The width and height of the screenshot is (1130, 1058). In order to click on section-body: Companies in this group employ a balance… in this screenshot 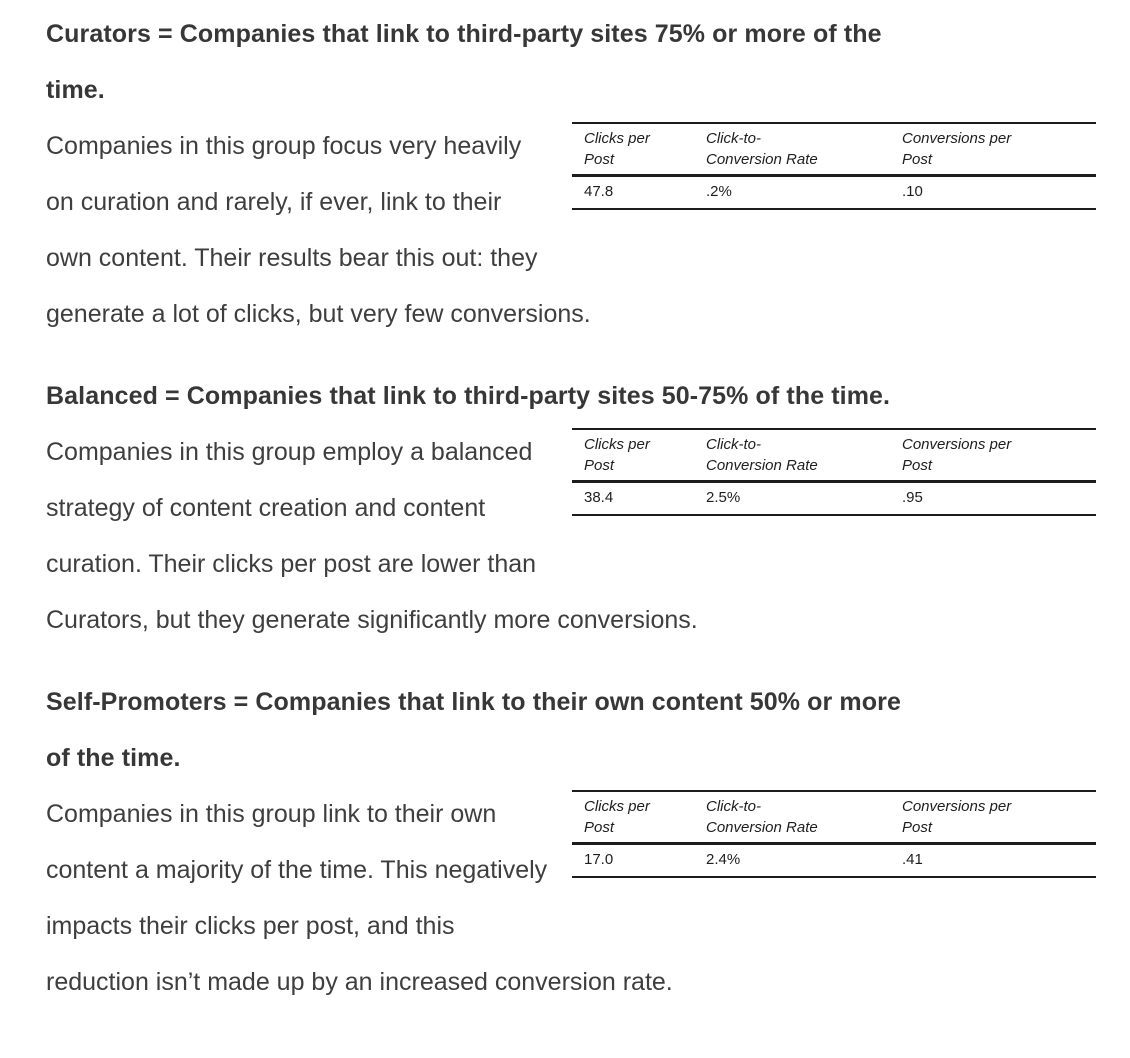, I will do `click(372, 536)`.